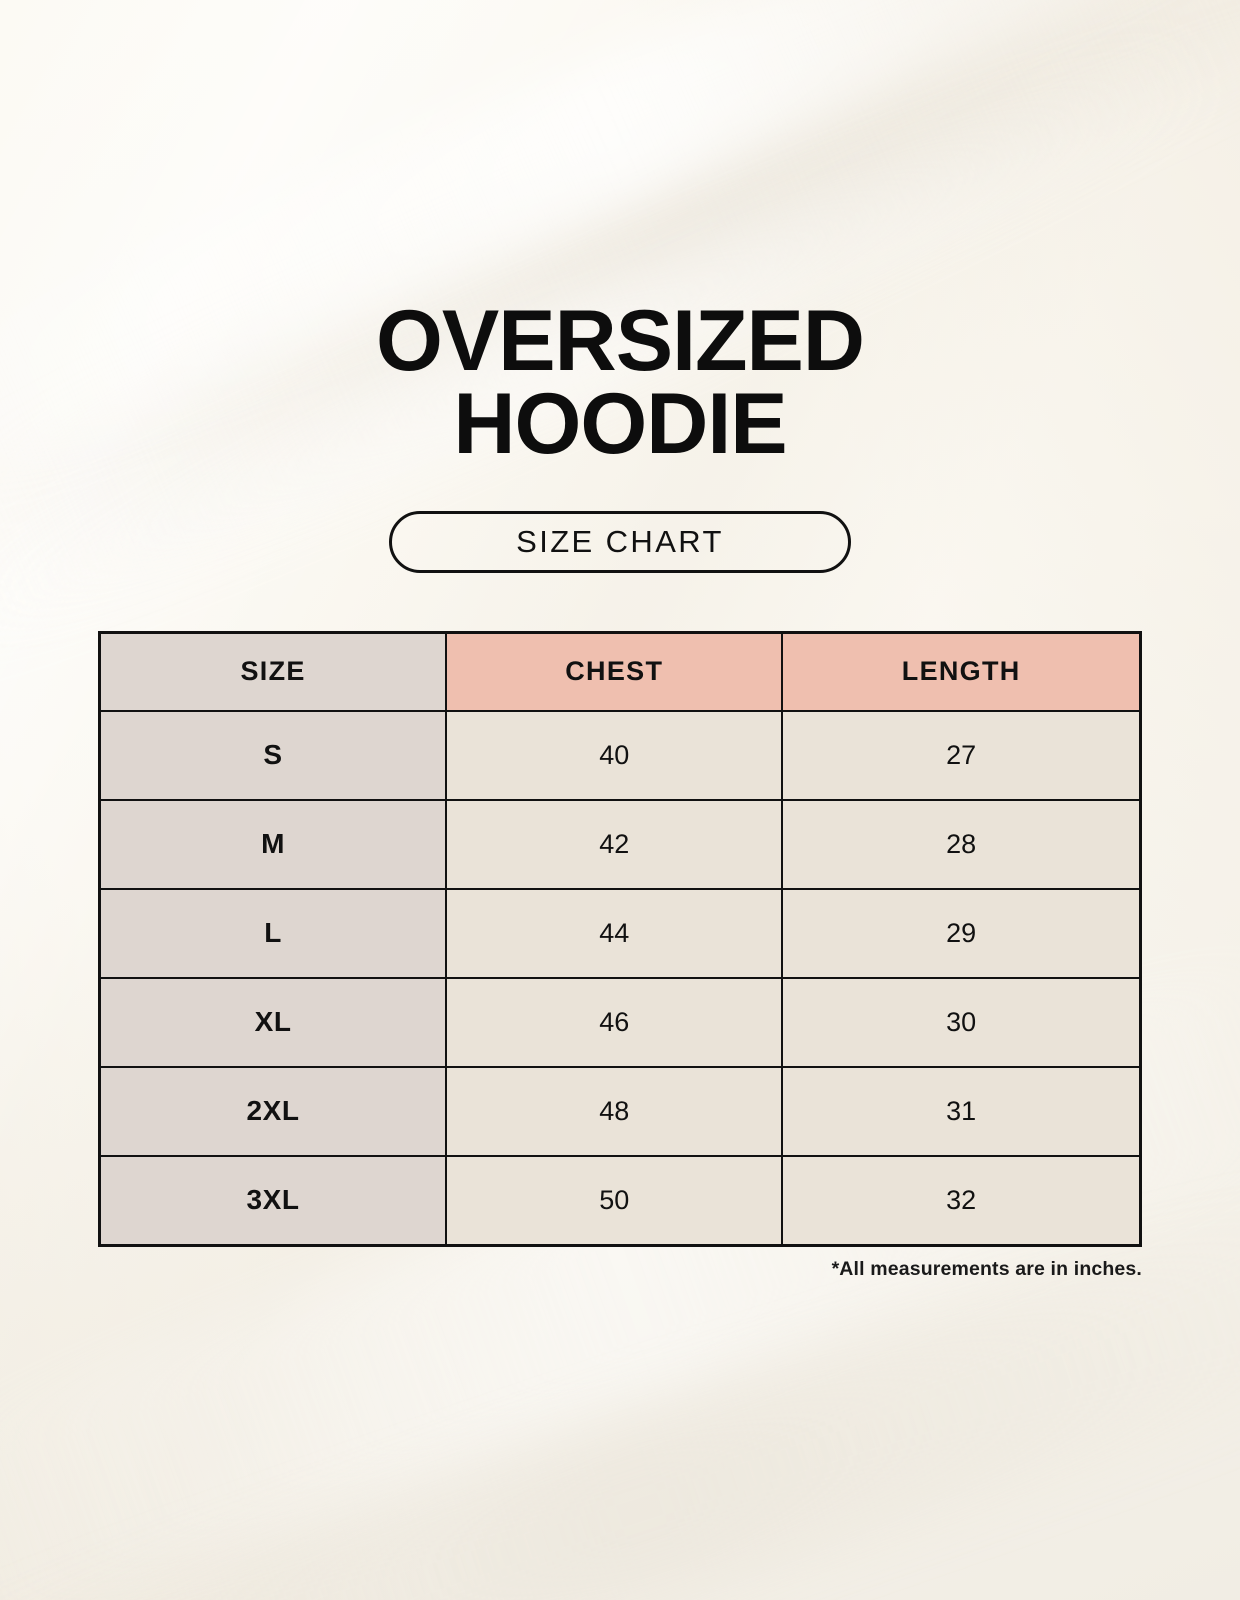 Image resolution: width=1240 pixels, height=1600 pixels. I want to click on cell-chest: 42, so click(614, 844).